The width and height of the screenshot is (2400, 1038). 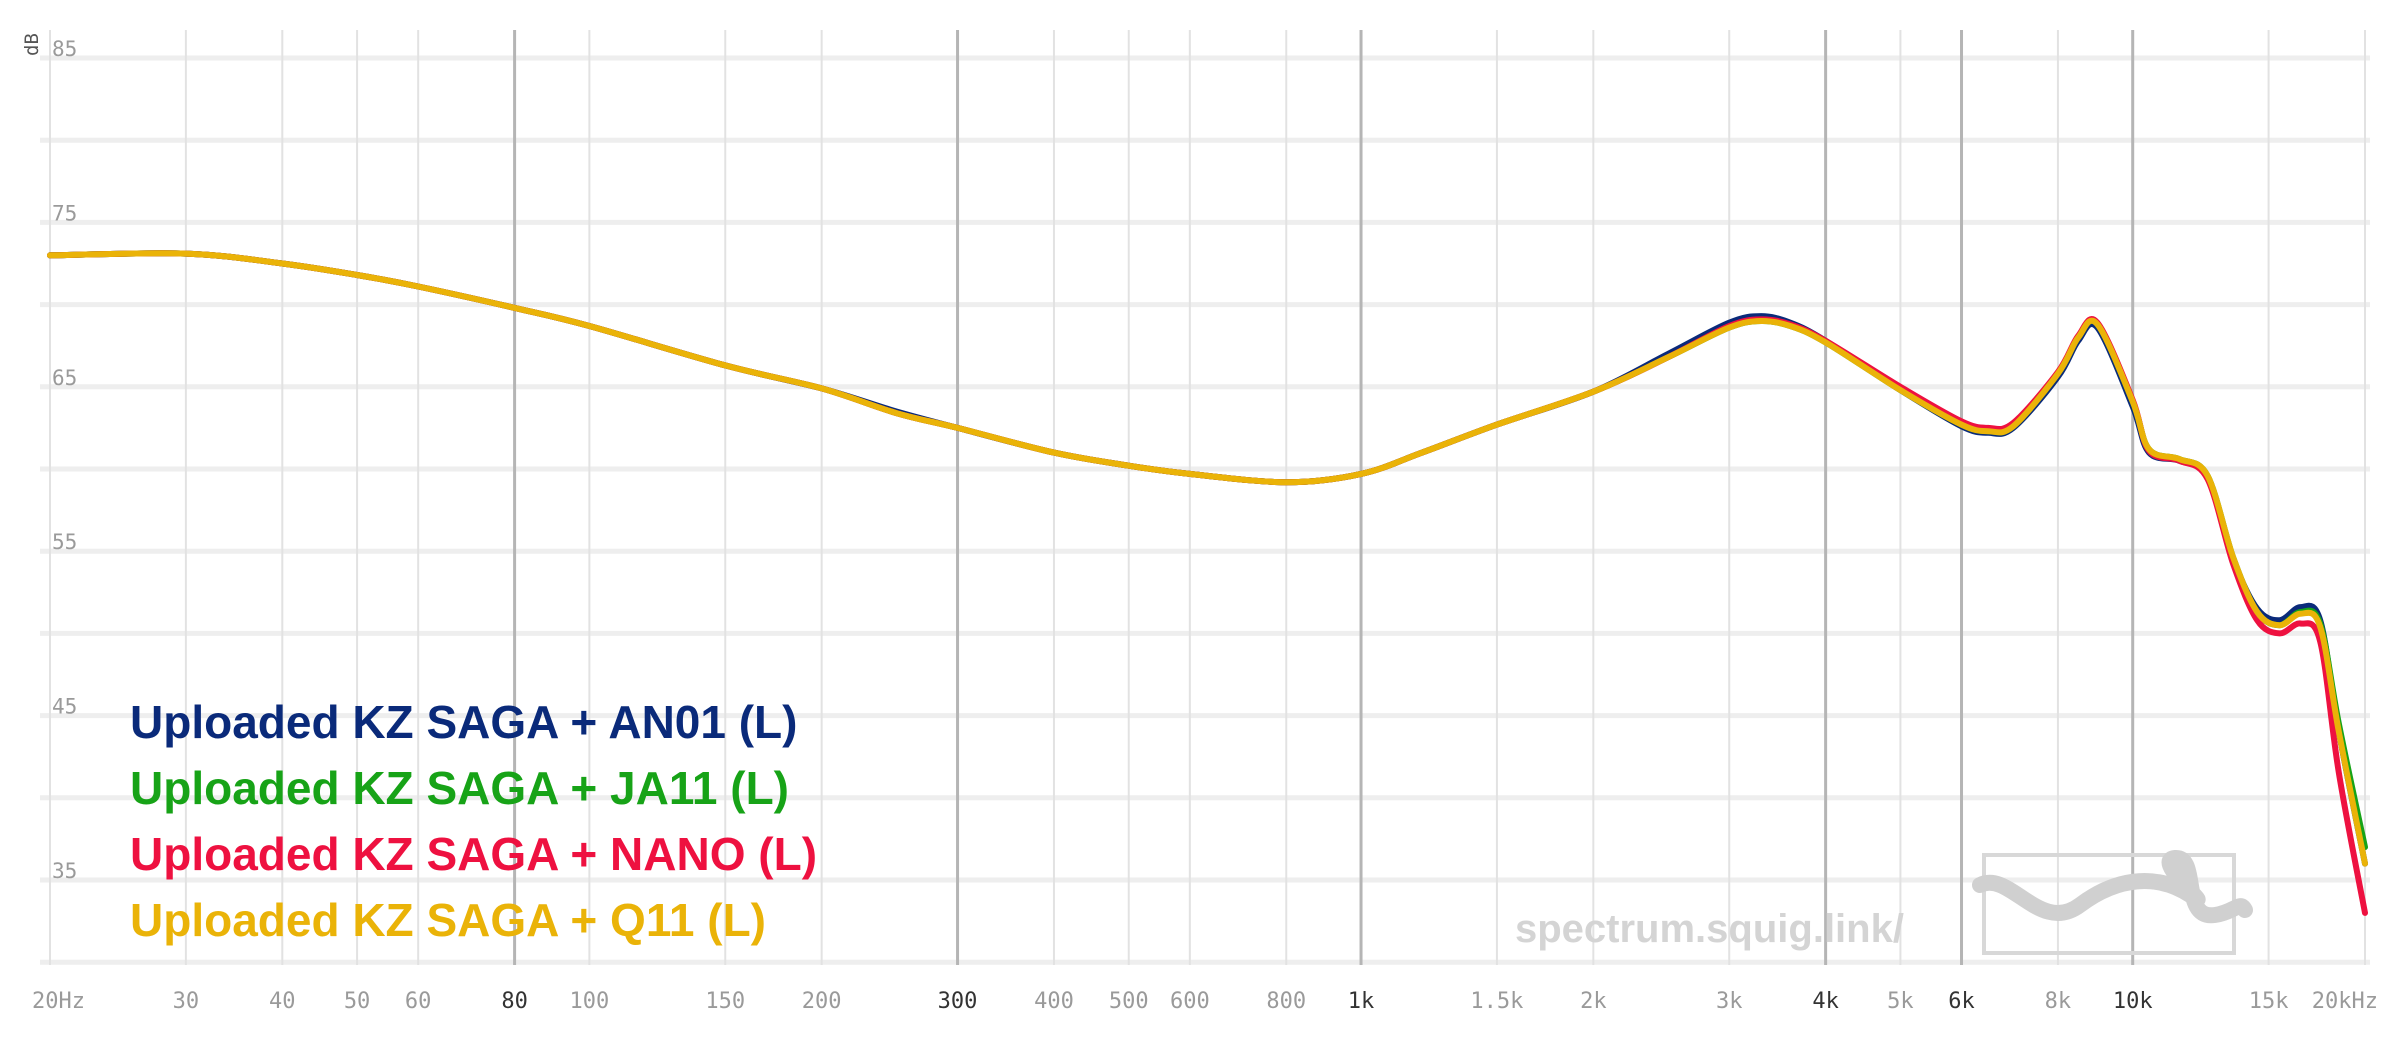 What do you see at coordinates (2058, 1001) in the screenshot?
I see `x-tick-label: 8k` at bounding box center [2058, 1001].